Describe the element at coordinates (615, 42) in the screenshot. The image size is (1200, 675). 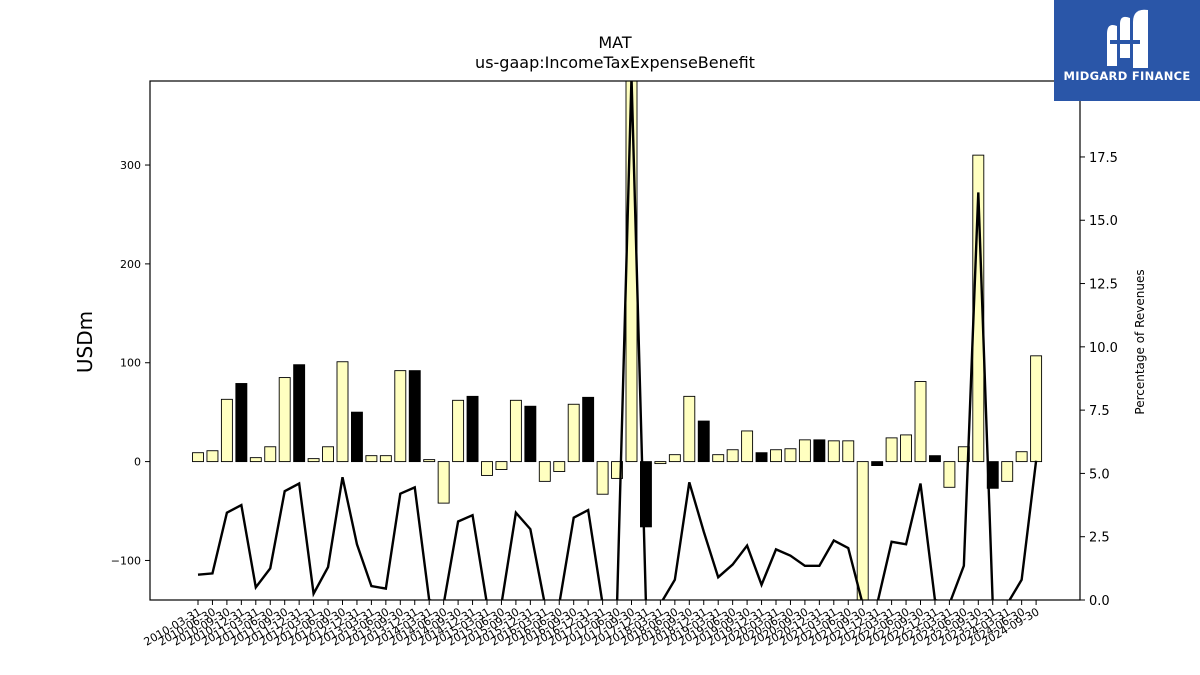
I see `chart-title: MAT` at that location.